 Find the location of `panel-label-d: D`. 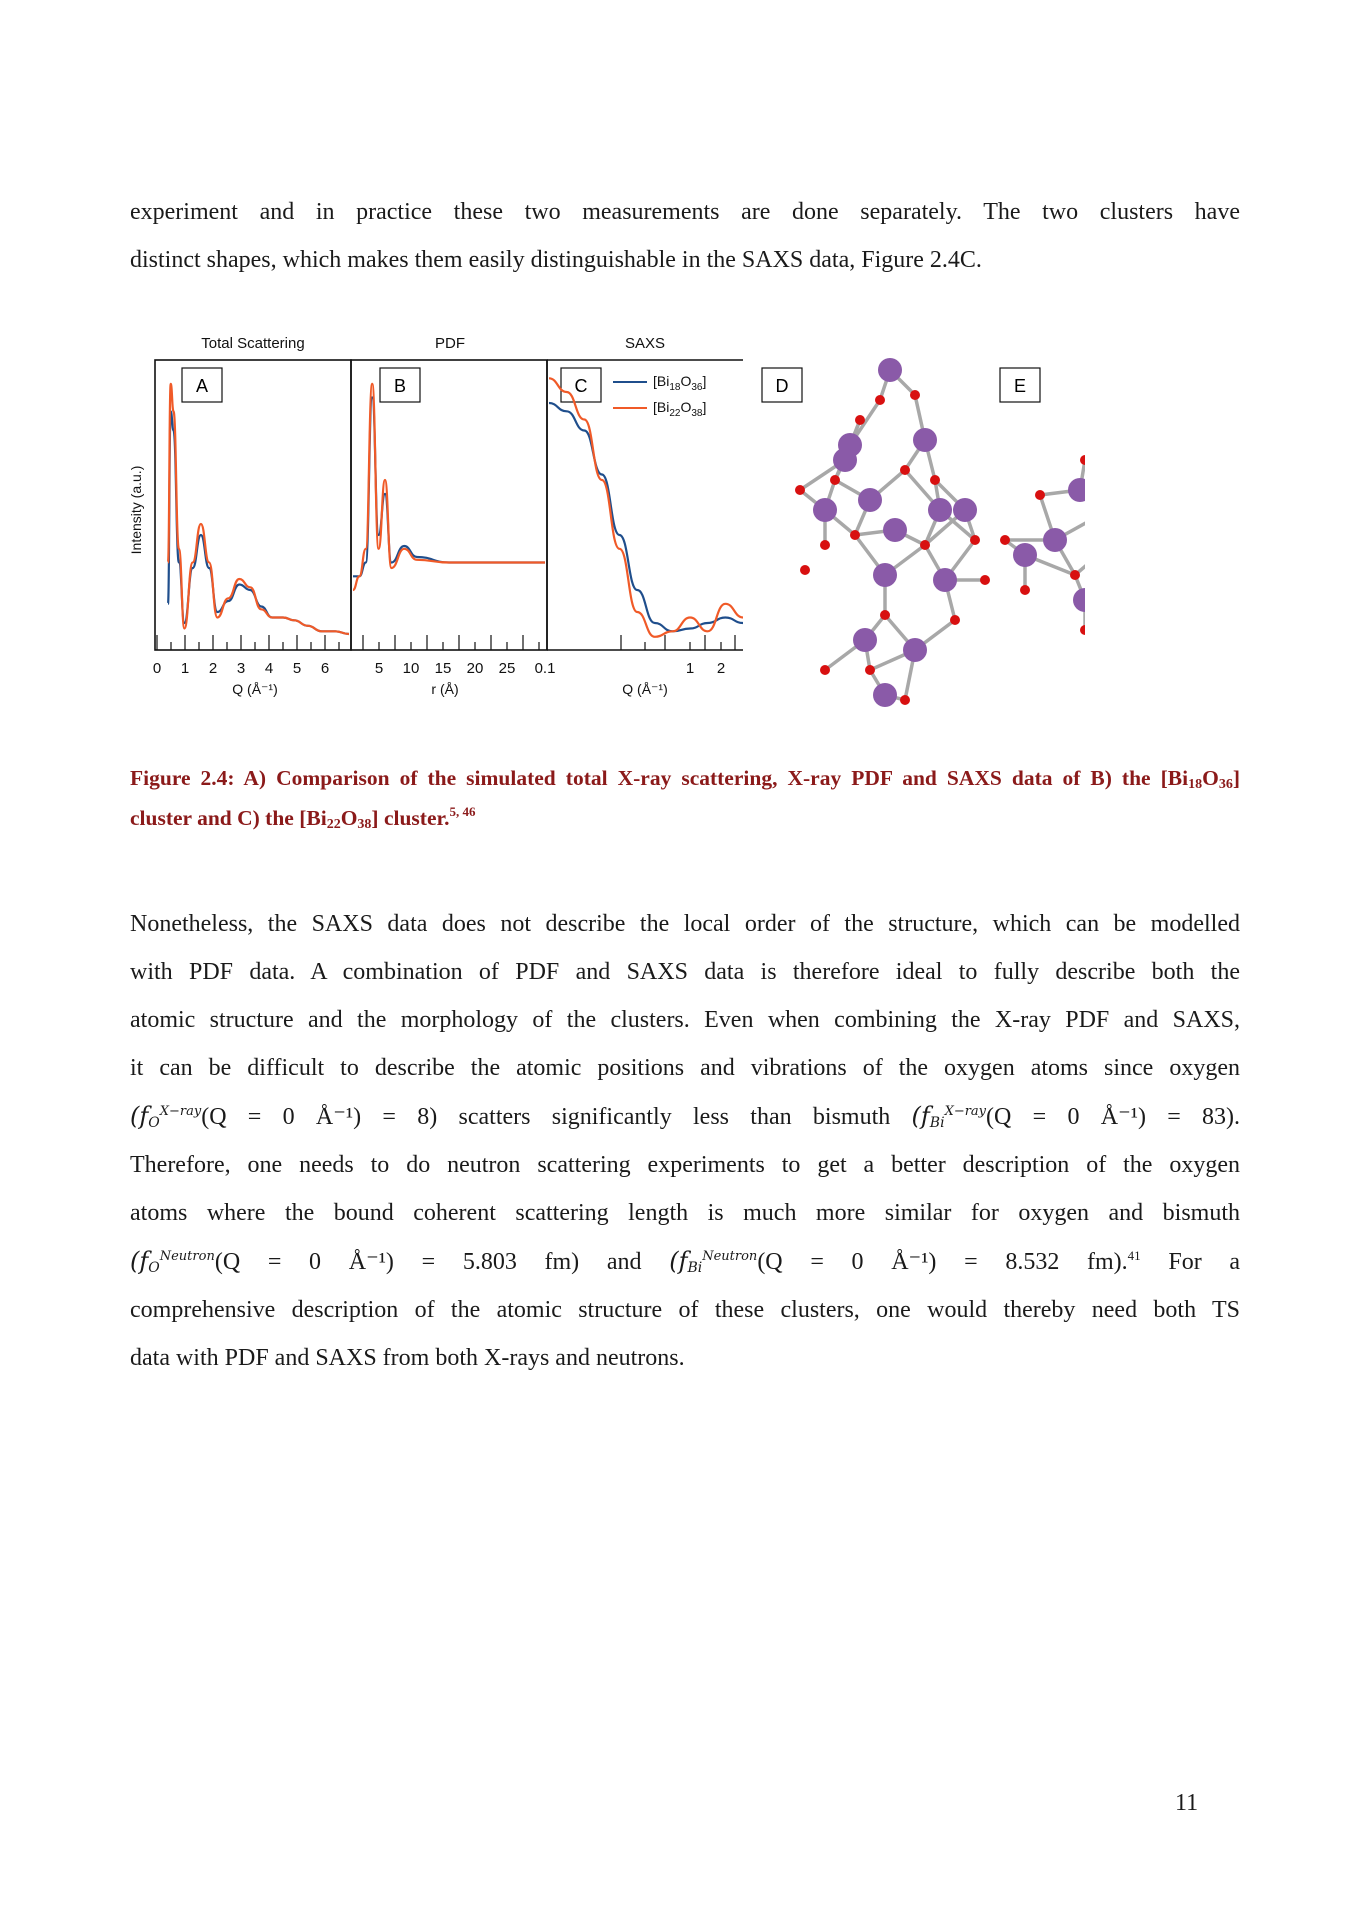

panel-label-d: D is located at coordinates (782, 385).